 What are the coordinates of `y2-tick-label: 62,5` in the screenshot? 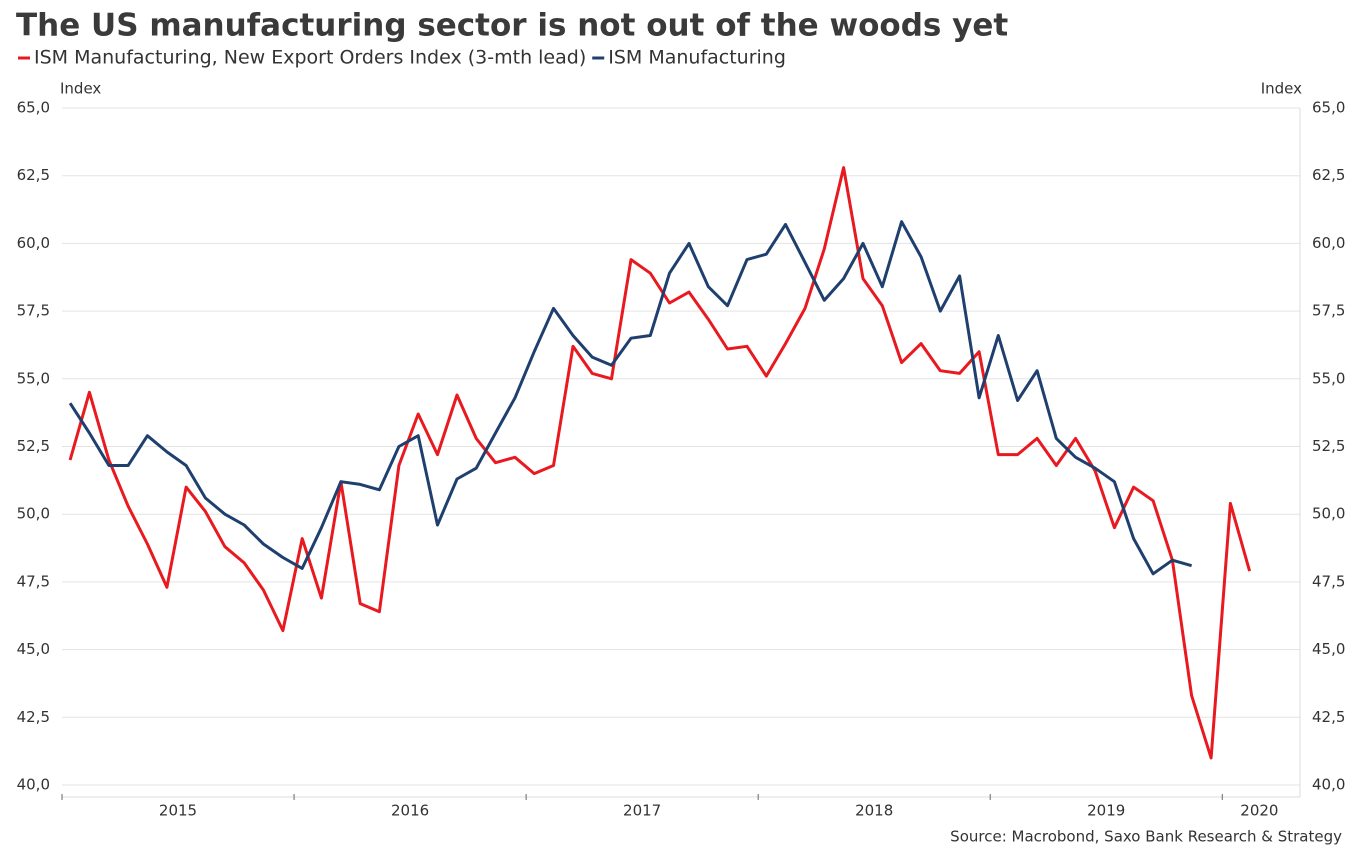 It's located at (1328, 175).